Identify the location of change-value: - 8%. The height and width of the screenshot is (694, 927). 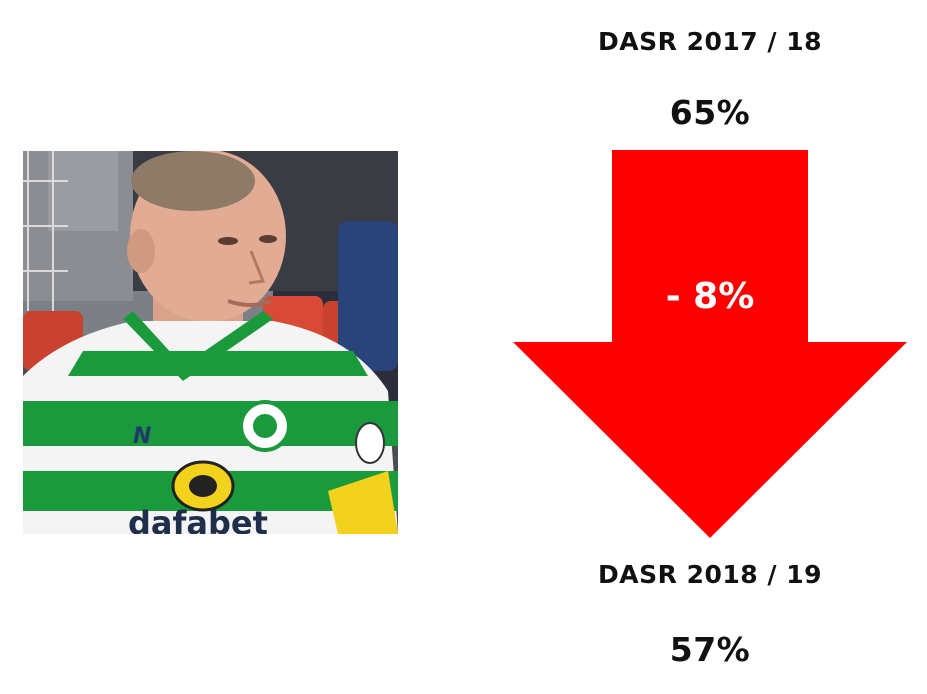
(710, 296).